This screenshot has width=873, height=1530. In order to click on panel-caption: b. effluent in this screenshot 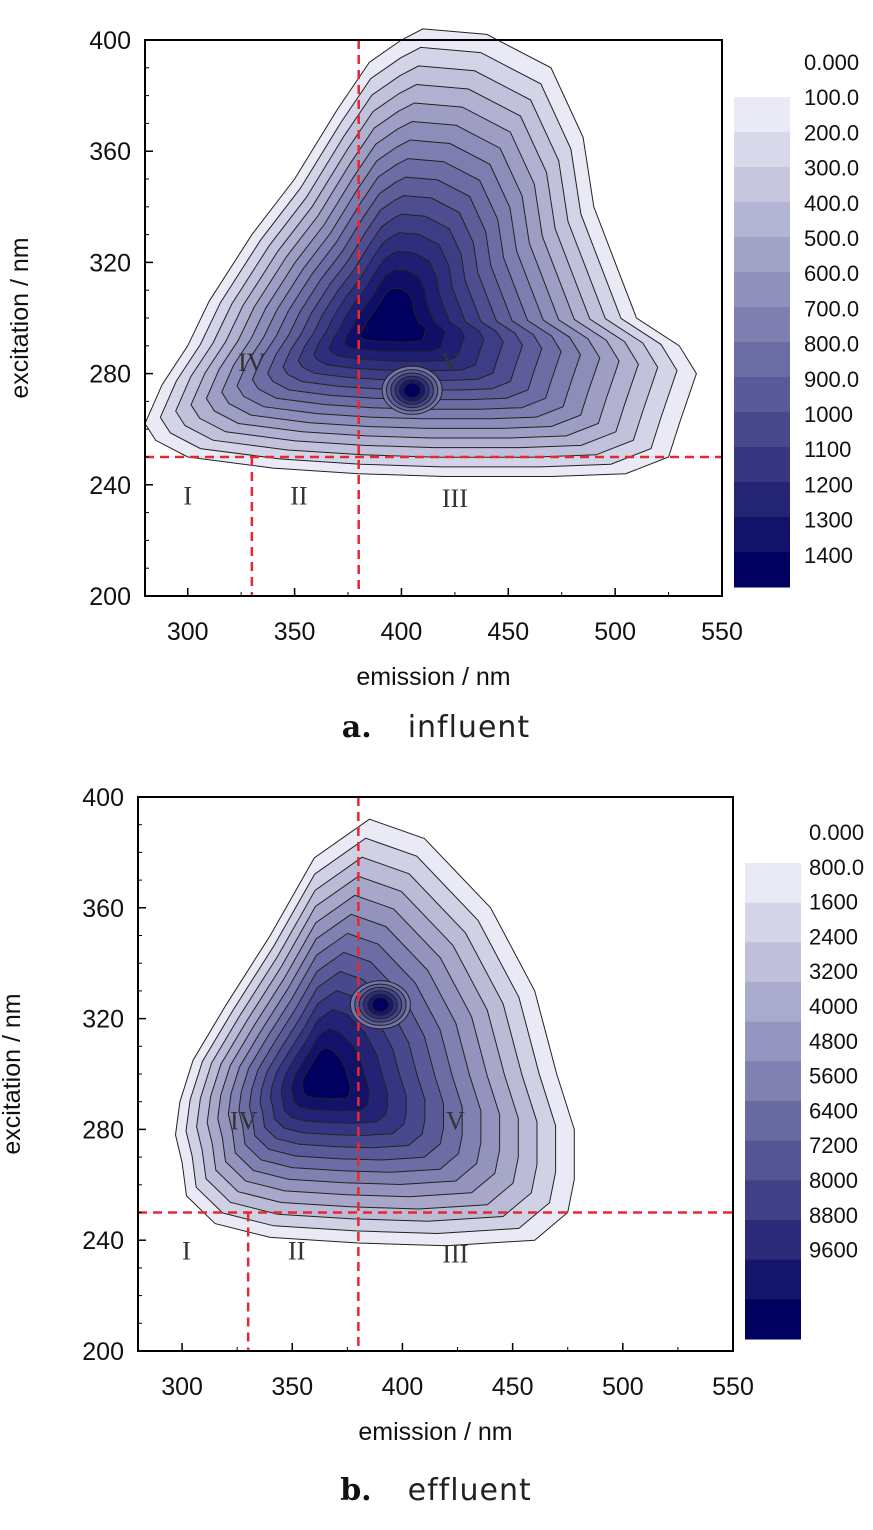, I will do `click(436, 1490)`.